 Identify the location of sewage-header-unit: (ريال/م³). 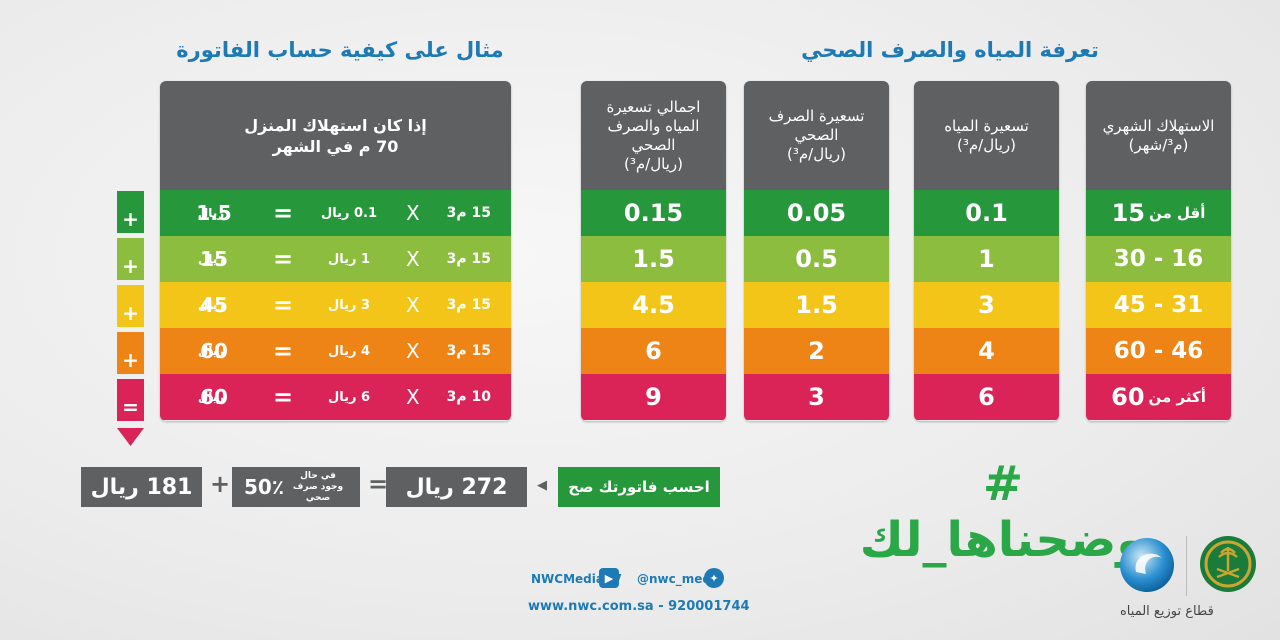
(816, 154).